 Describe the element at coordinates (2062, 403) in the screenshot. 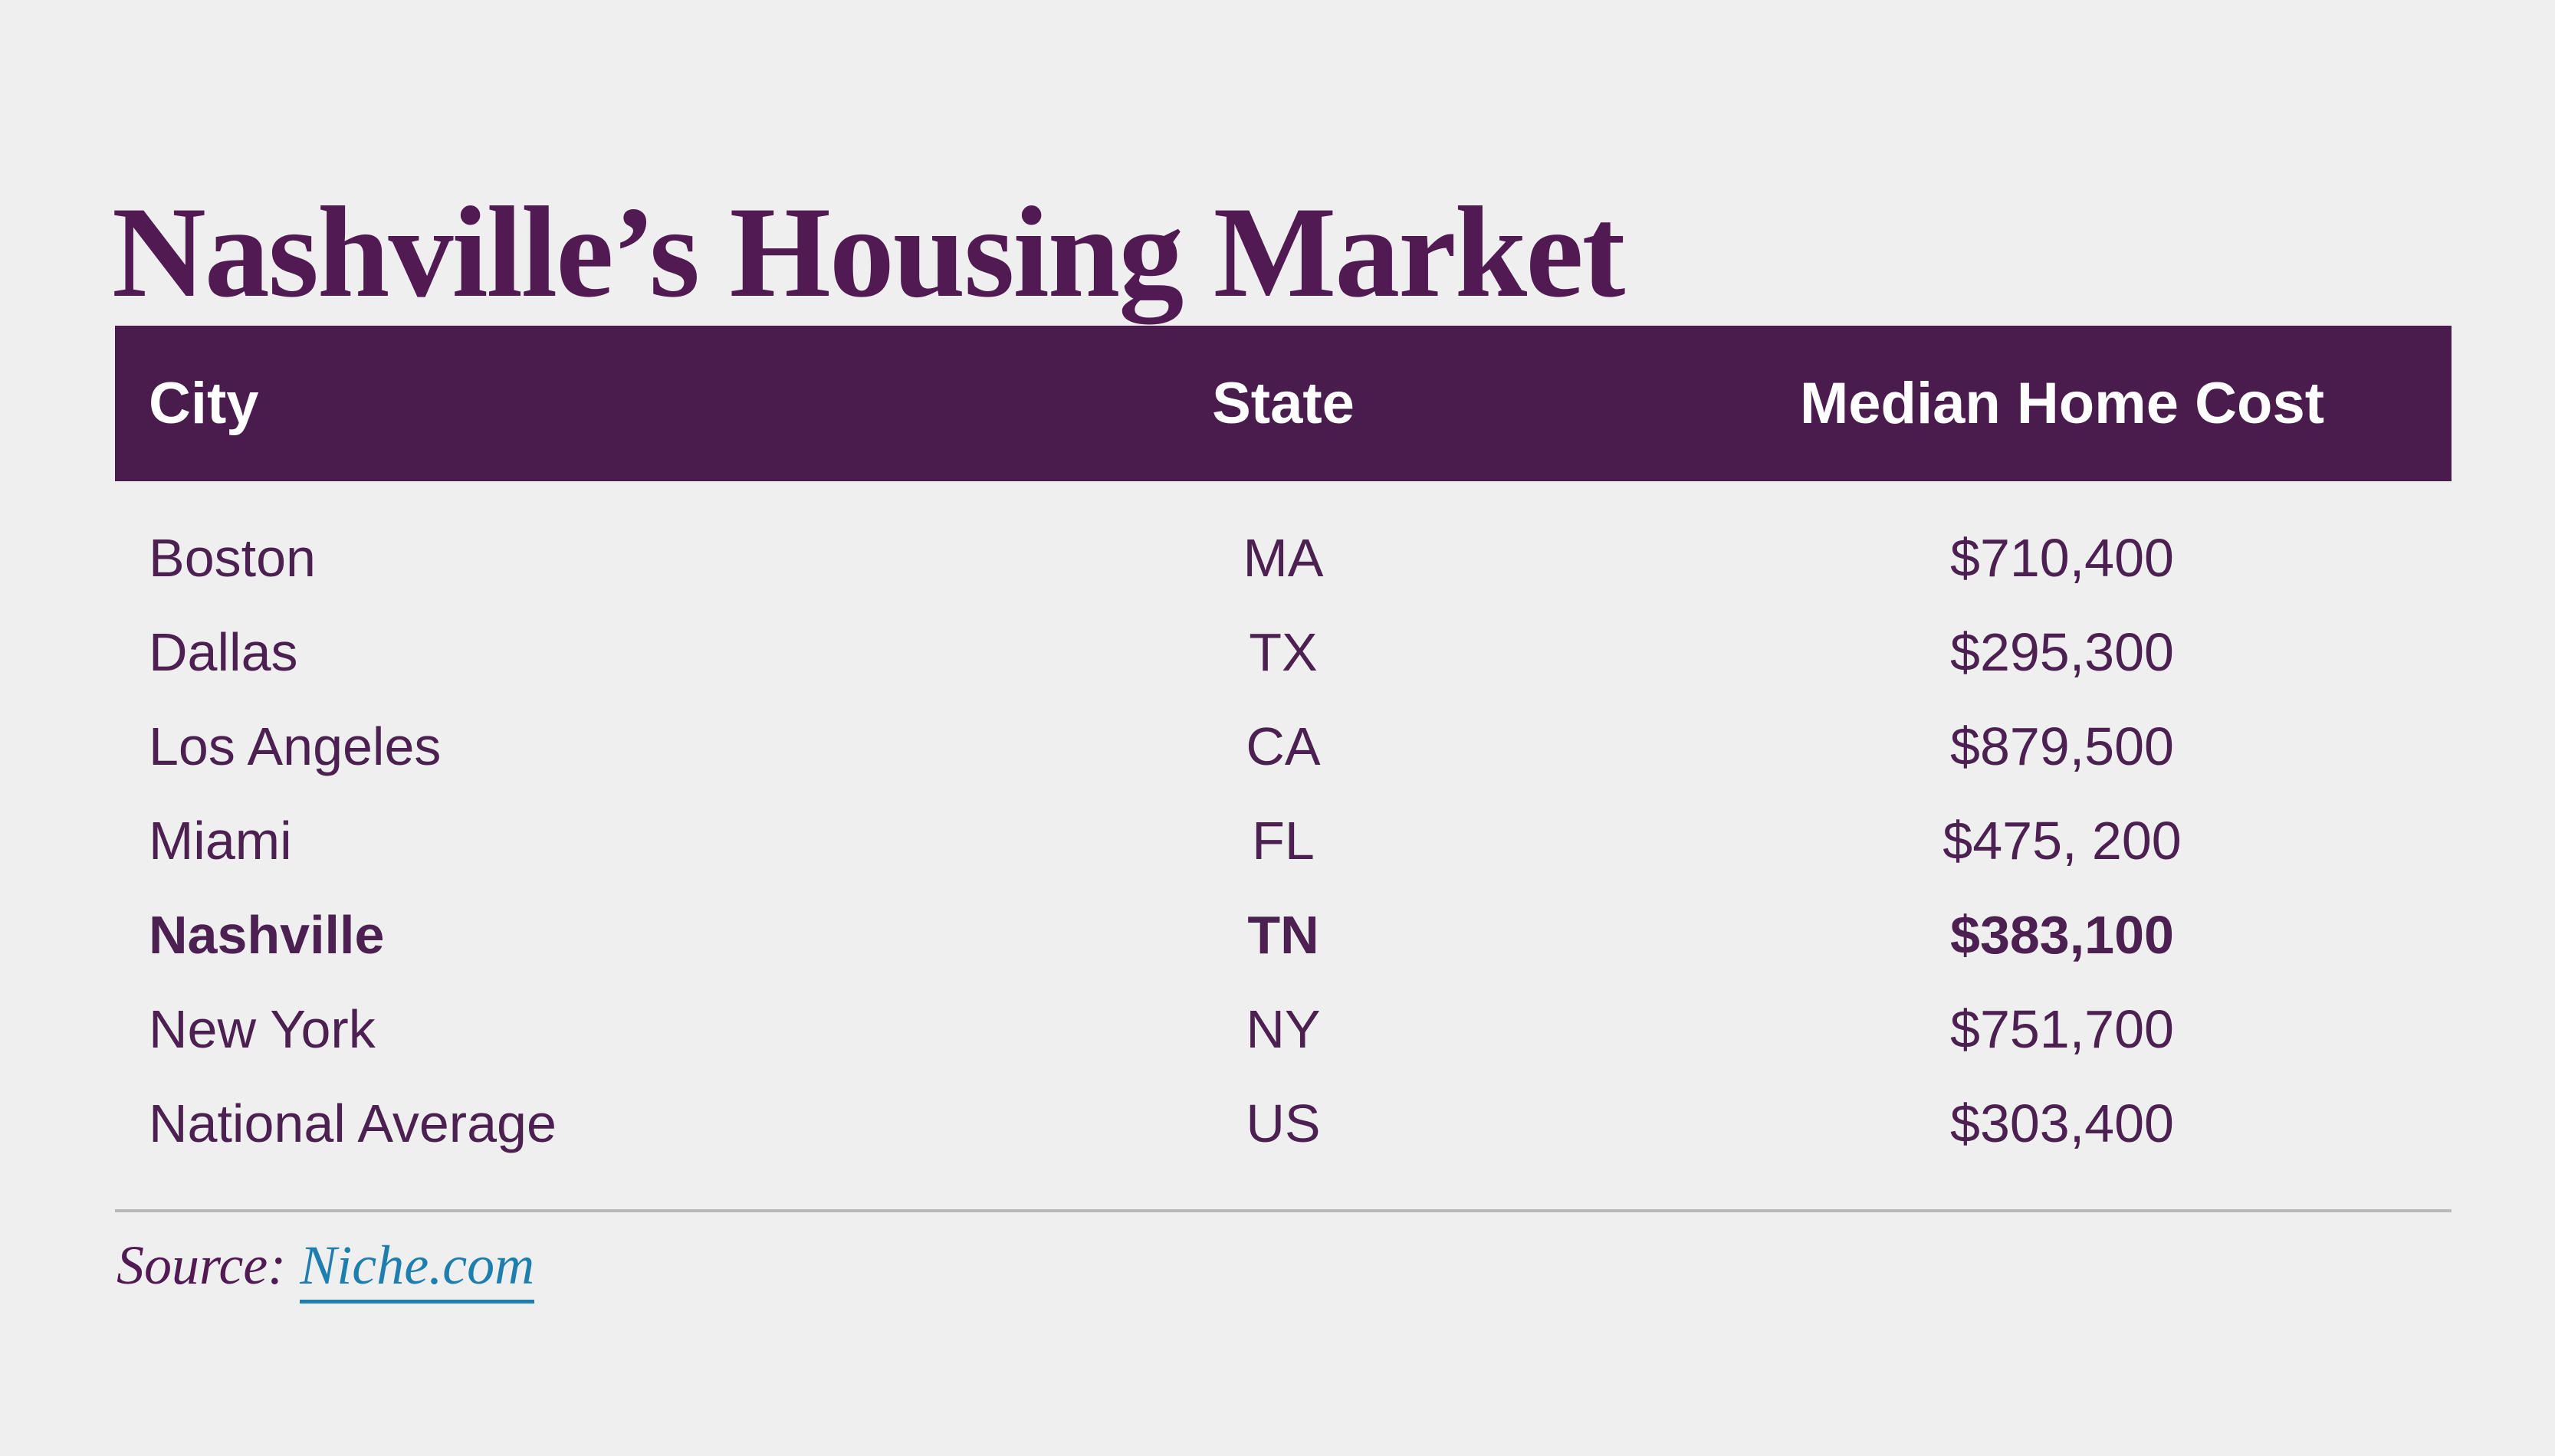

I see `column-header-median-home-cost: Median Home Cost` at that location.